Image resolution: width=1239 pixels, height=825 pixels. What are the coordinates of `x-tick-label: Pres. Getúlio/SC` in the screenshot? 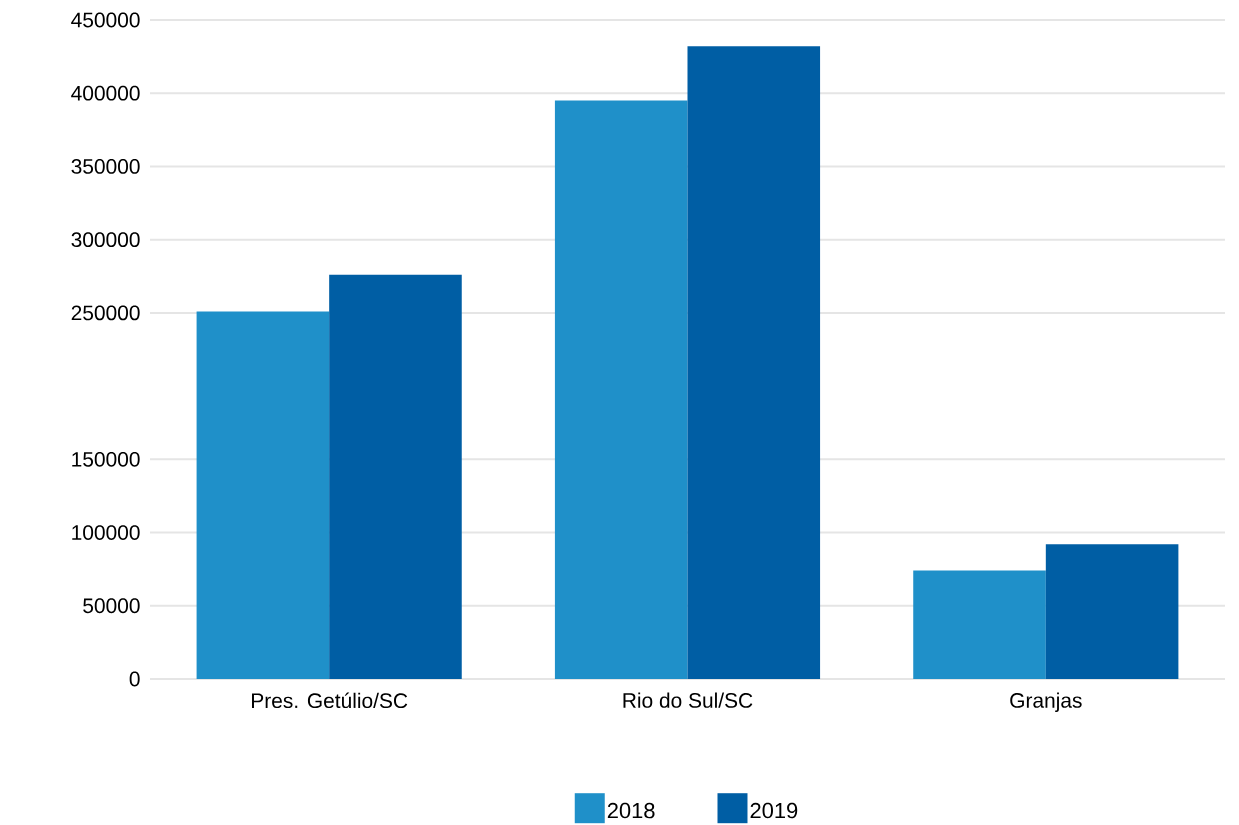 It's located at (330, 700).